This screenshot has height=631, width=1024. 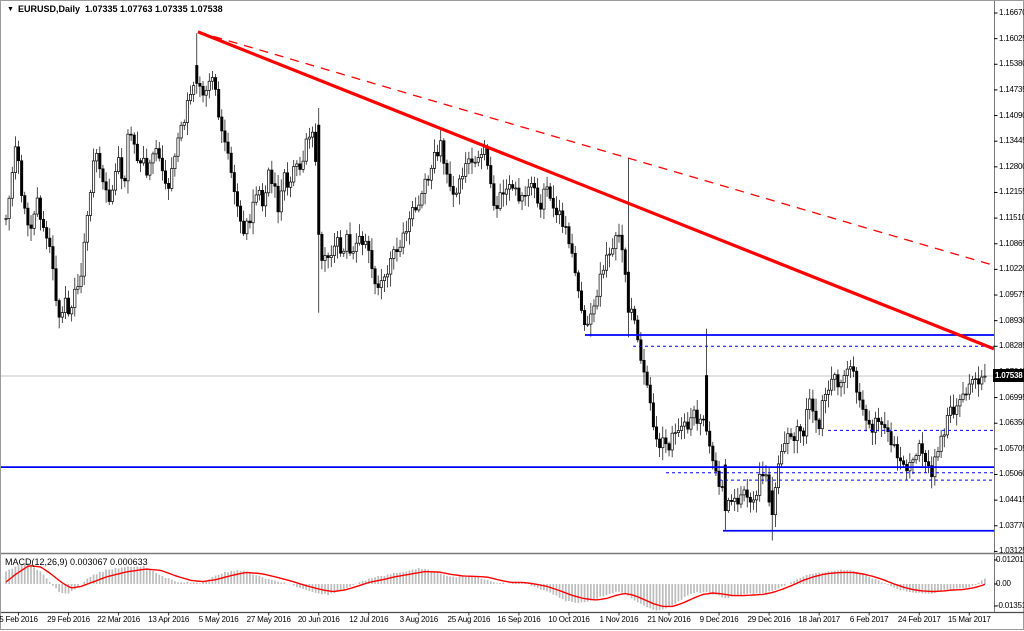 What do you see at coordinates (1011, 500) in the screenshot?
I see `price-axis-label: 1.04415` at bounding box center [1011, 500].